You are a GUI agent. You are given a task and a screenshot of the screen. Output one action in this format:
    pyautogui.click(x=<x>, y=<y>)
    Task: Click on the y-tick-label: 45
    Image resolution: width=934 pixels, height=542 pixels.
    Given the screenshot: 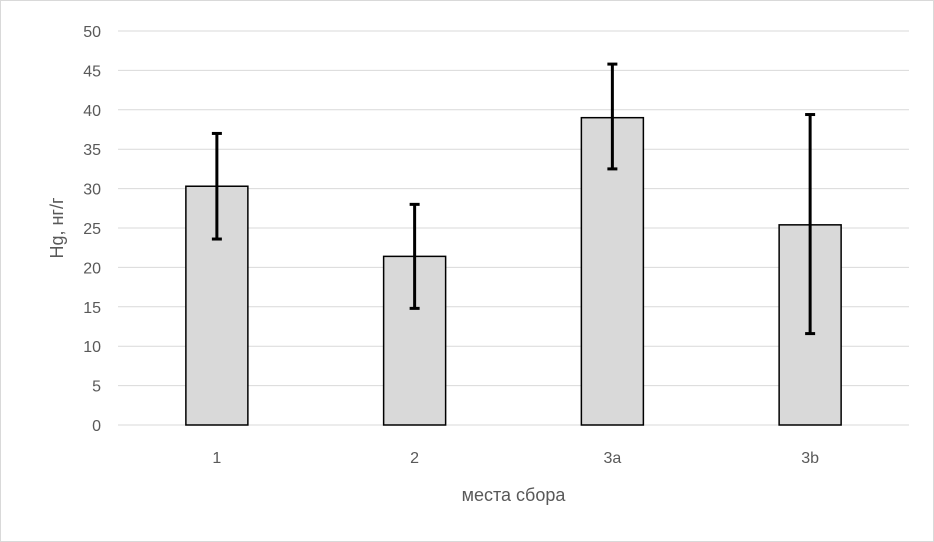 What is the action you would take?
    pyautogui.click(x=92, y=71)
    